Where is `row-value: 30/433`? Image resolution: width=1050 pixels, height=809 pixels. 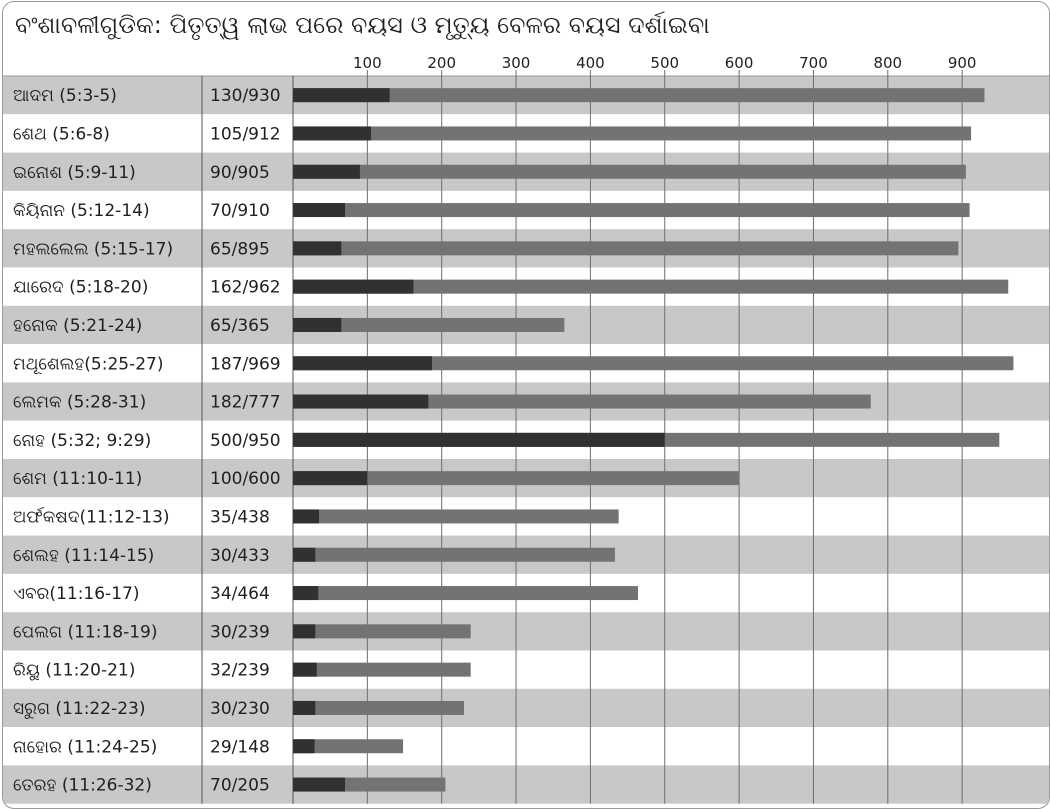 row-value: 30/433 is located at coordinates (240, 556).